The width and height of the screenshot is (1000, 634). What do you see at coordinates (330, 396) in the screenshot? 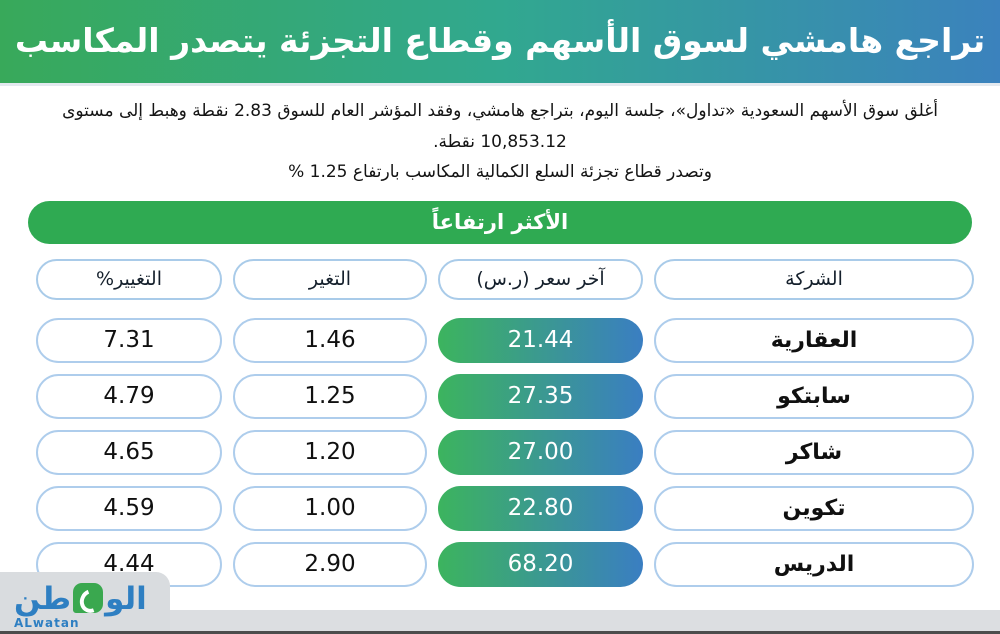
I see `change-value: 1.25` at bounding box center [330, 396].